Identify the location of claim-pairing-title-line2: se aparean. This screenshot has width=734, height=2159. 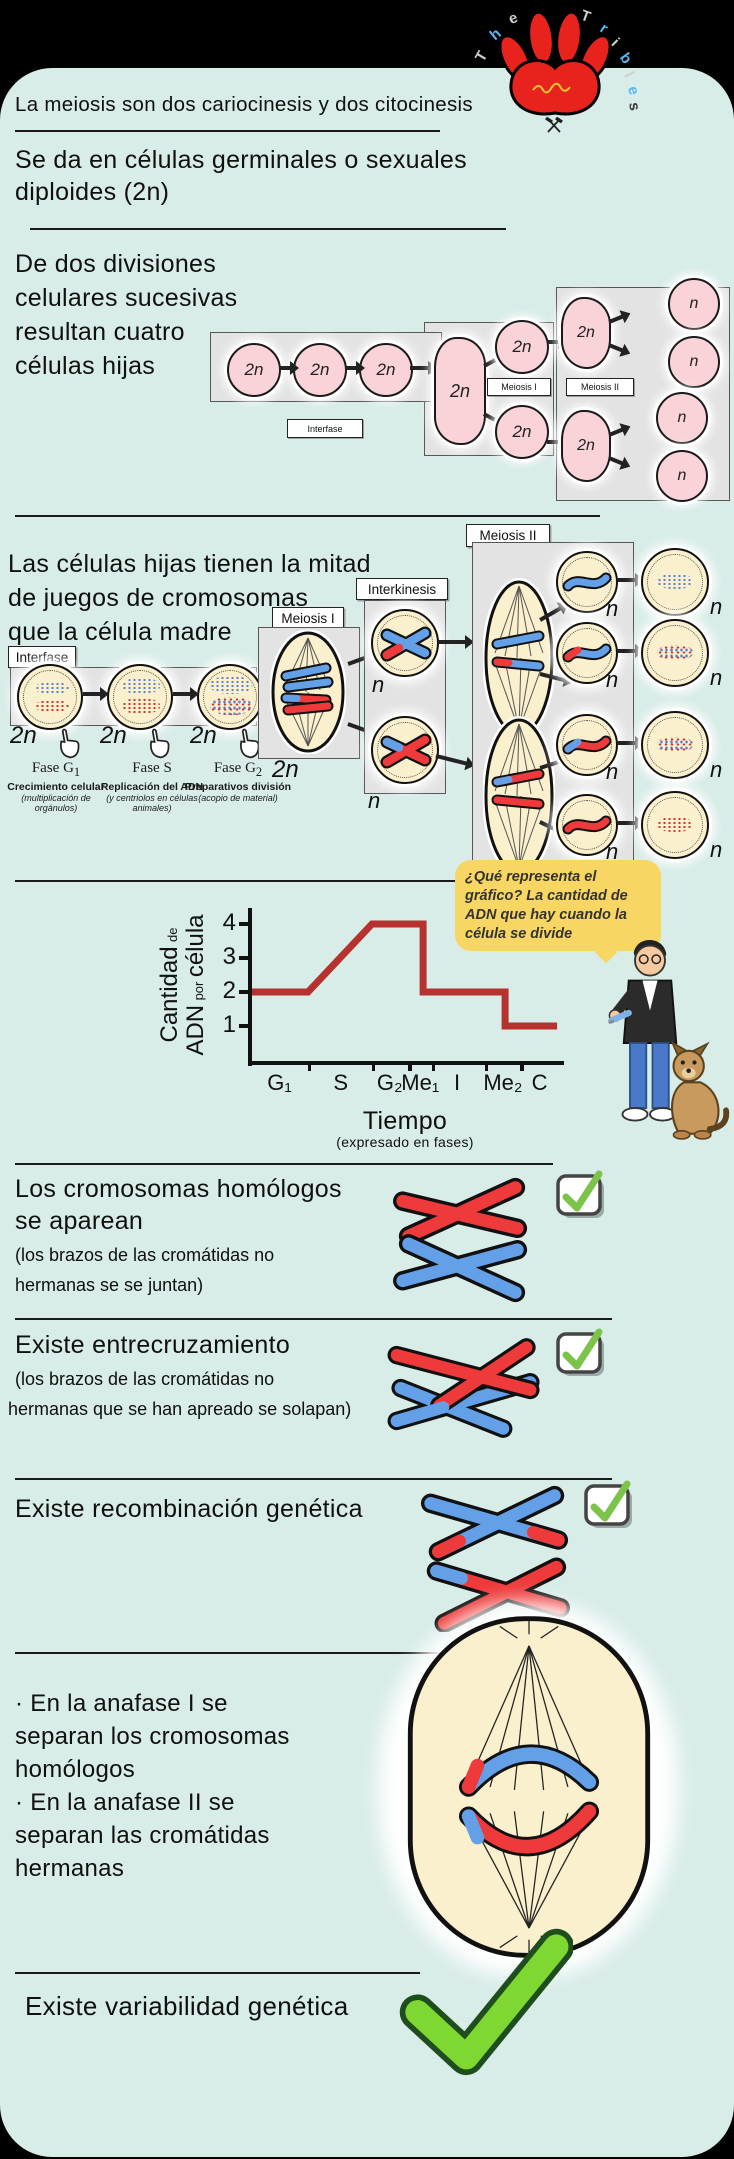
(79, 1221).